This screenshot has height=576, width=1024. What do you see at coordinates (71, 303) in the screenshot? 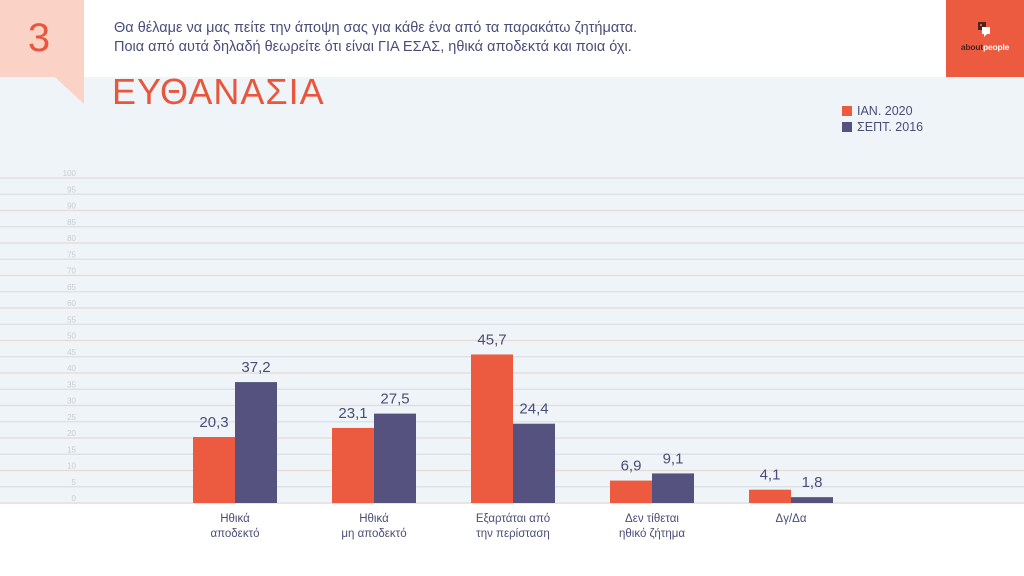
I see `y-tick-label: 60` at bounding box center [71, 303].